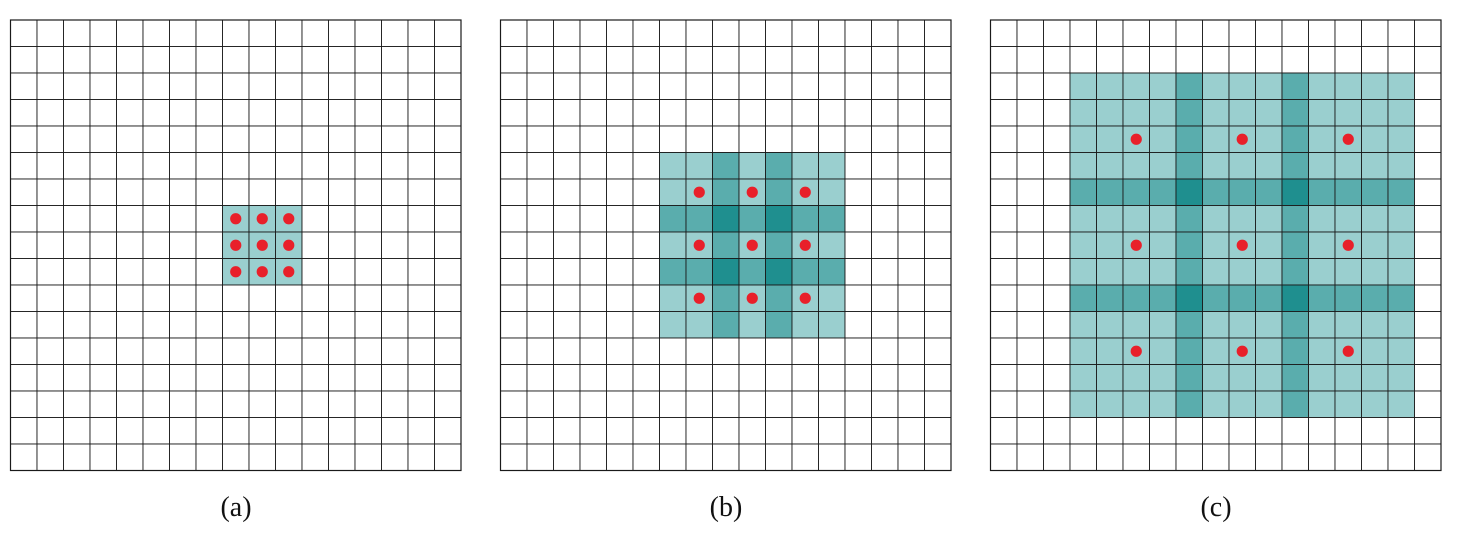 This screenshot has height=544, width=1460. Describe the element at coordinates (289, 219) in the screenshot. I see `kernel-sample-dot` at that location.